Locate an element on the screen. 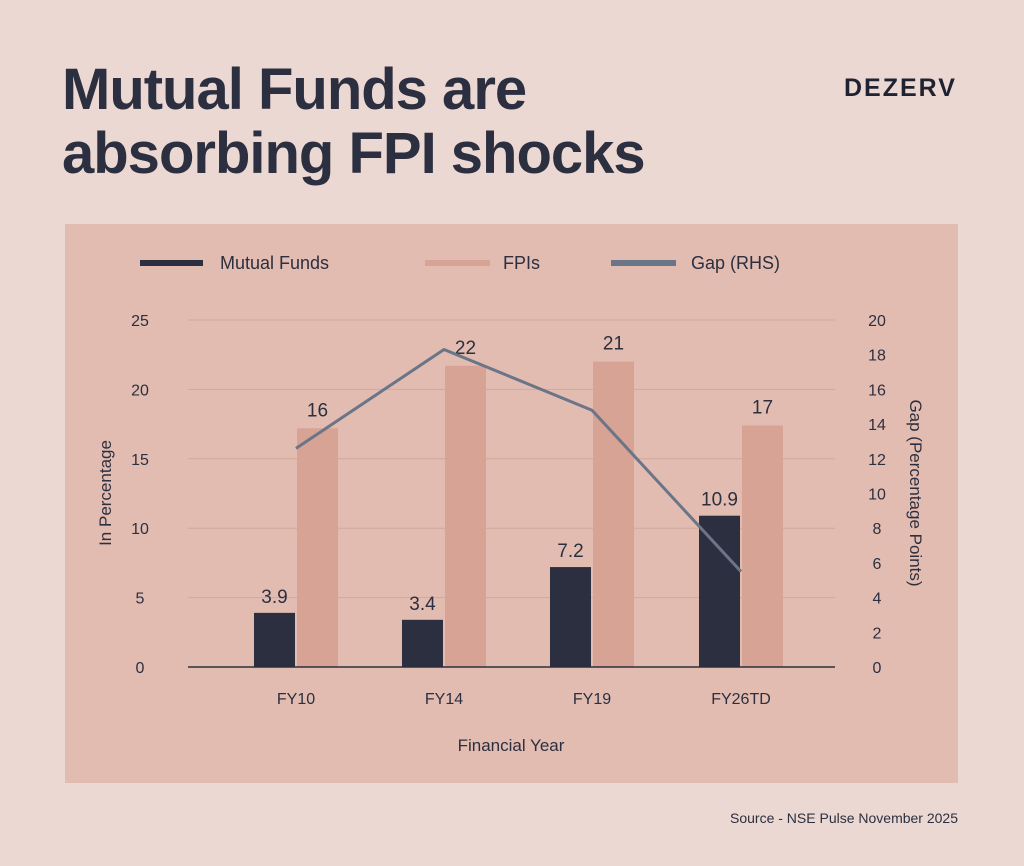 The height and width of the screenshot is (866, 1024). data-label-fpis: 17 is located at coordinates (762, 407).